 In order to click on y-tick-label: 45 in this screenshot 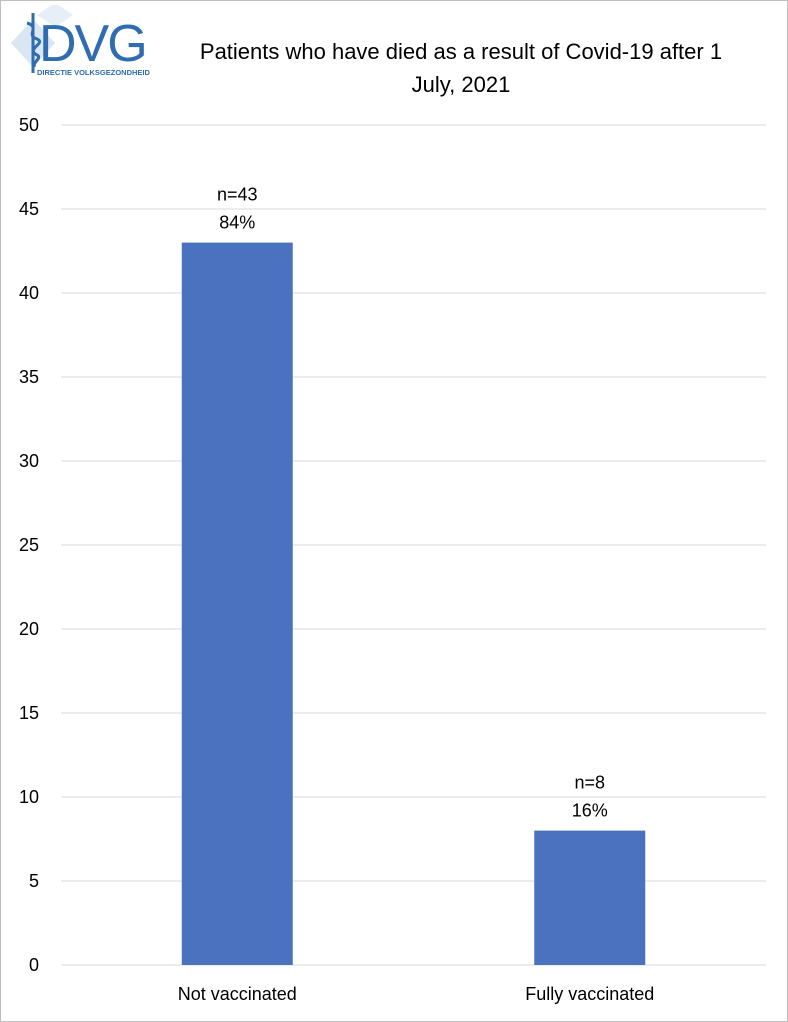, I will do `click(29, 209)`.